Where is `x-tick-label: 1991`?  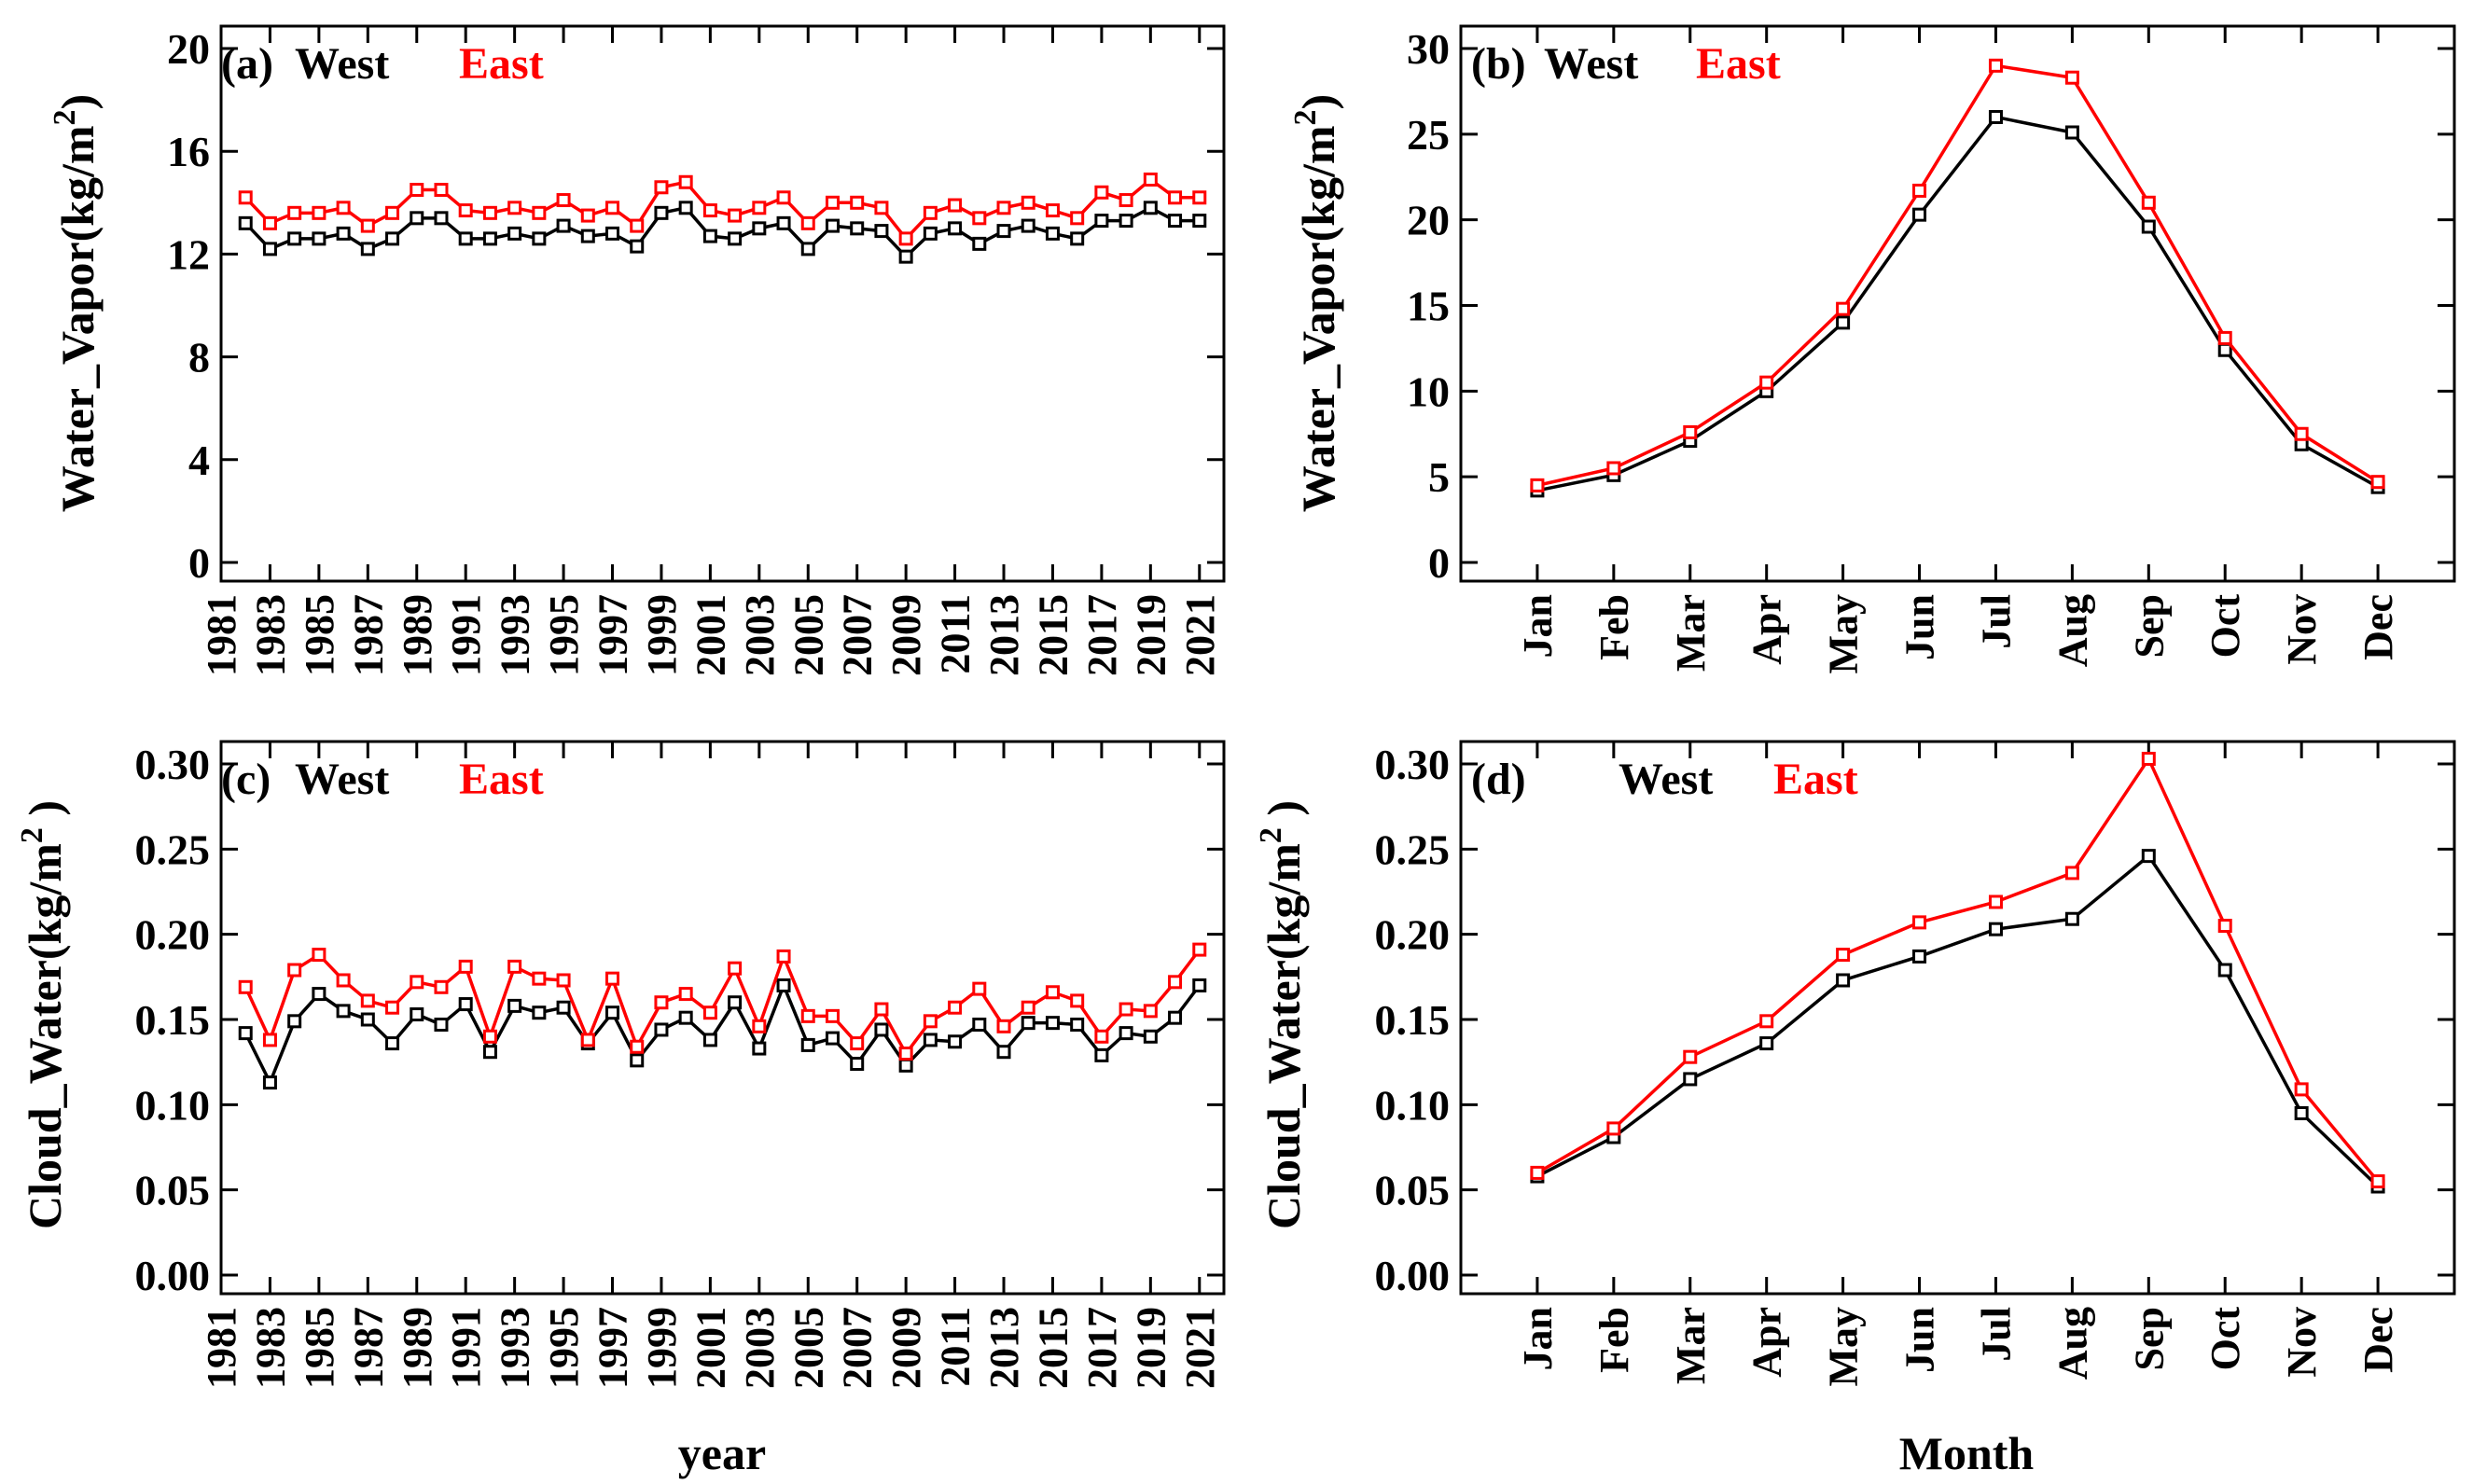
x-tick-label: 1991 is located at coordinates (466, 635).